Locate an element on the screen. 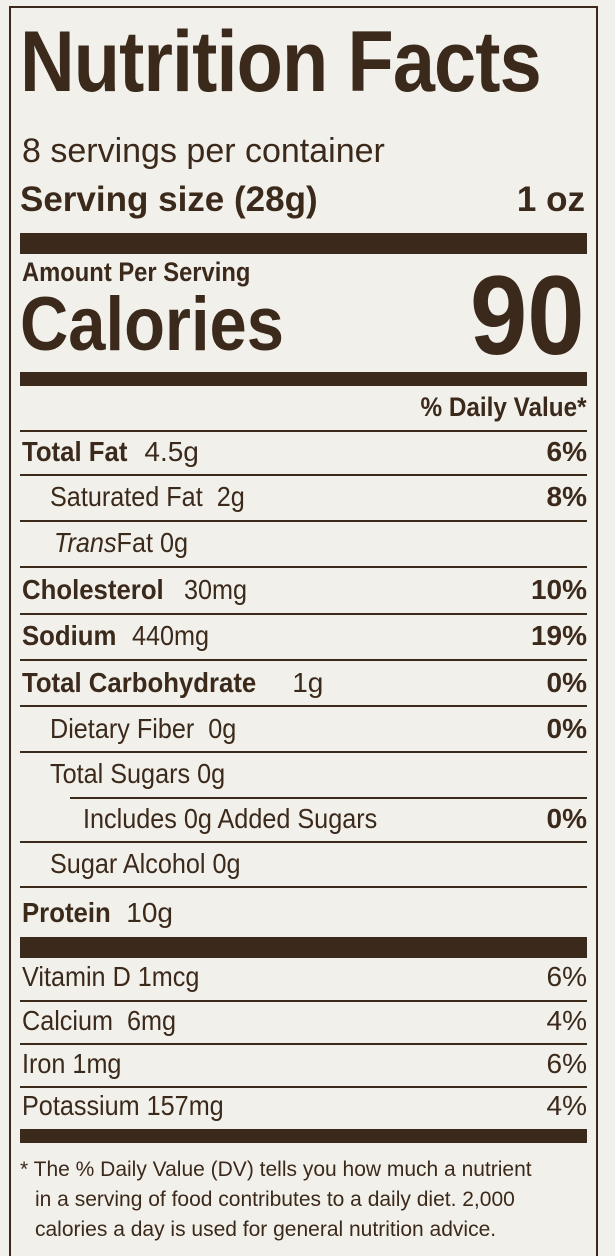 This screenshot has height=1256, width=615. vitamin-amount: 1mcg is located at coordinates (168, 976).